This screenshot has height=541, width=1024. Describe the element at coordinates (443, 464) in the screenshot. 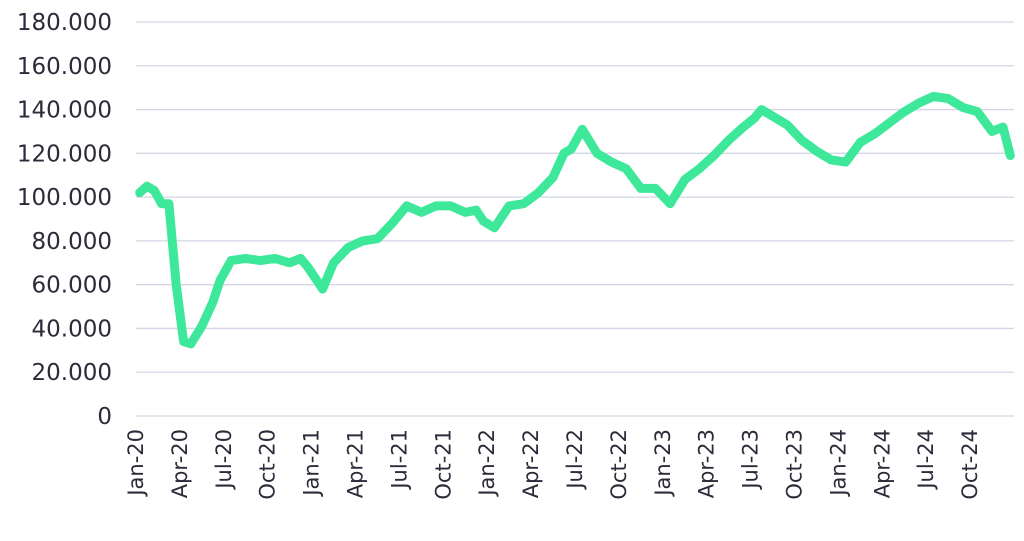

I see `x-tick-label: Oct-21` at that location.